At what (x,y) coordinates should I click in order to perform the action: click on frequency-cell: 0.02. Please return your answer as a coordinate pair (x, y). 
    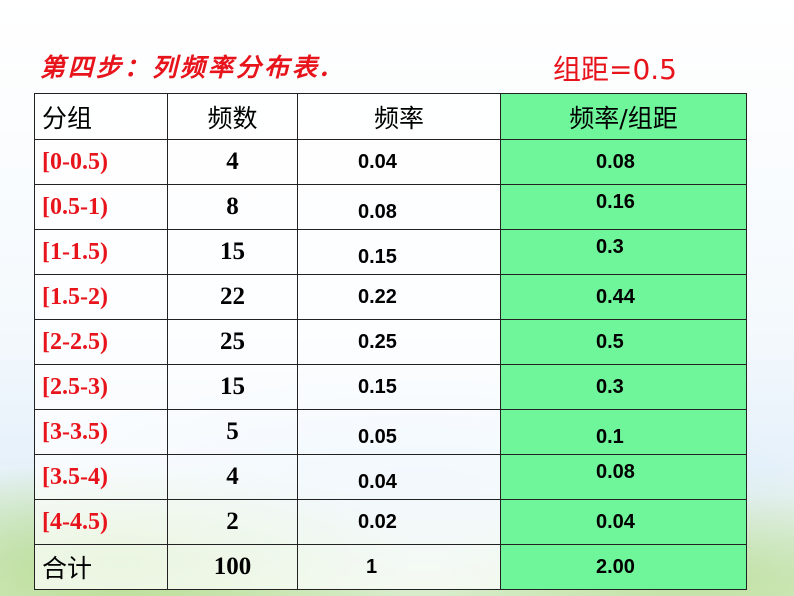
    Looking at the image, I should click on (399, 522).